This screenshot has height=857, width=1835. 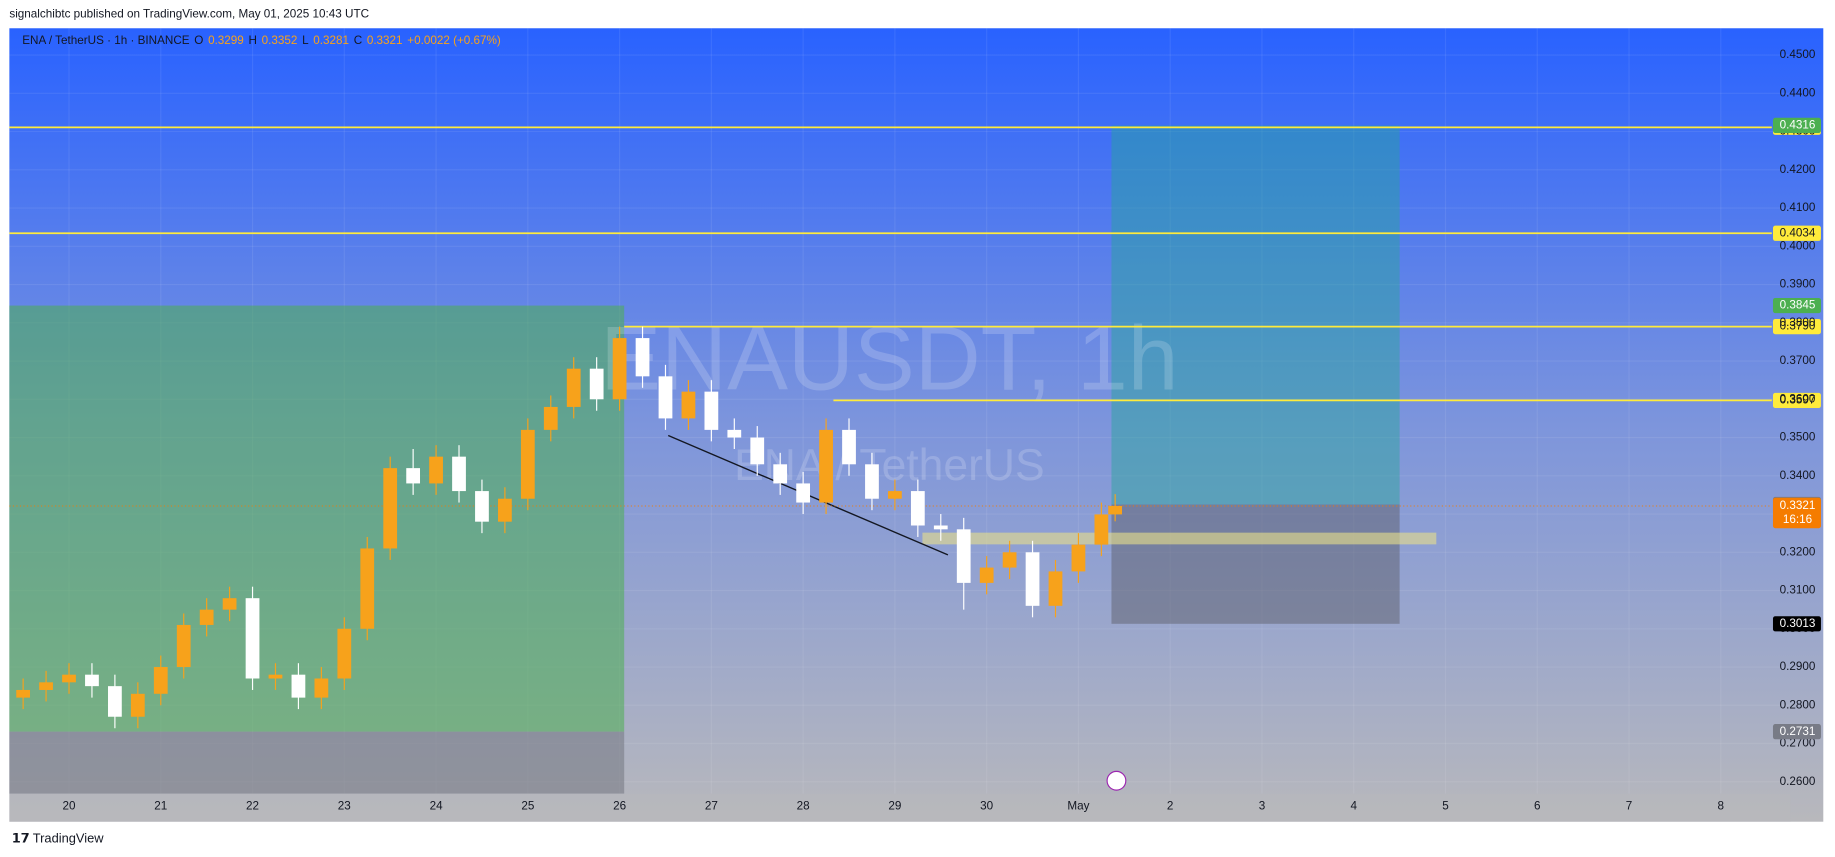 I want to click on y-tick-label: 0.3700, so click(x=1798, y=360).